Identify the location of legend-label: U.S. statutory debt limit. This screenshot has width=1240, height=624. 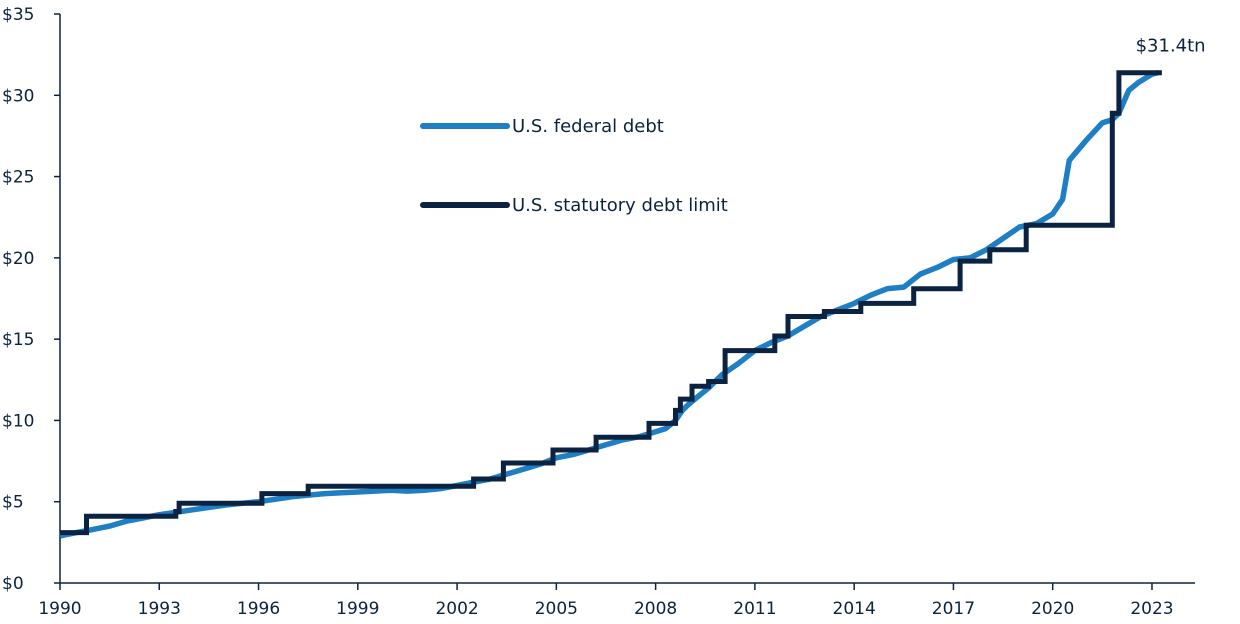
(620, 205).